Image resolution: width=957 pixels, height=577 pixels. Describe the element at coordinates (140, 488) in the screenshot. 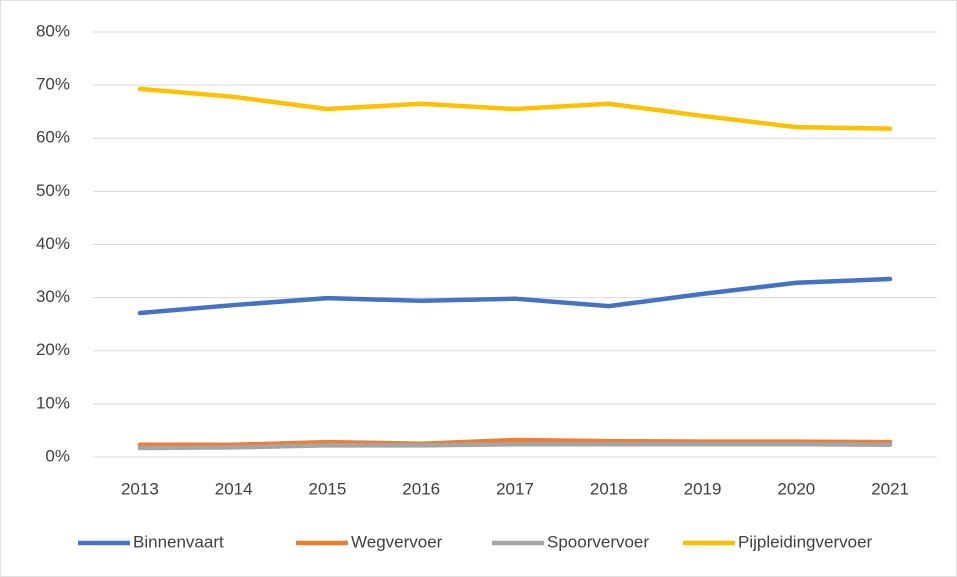

I see `x-tick-label: 2013` at that location.